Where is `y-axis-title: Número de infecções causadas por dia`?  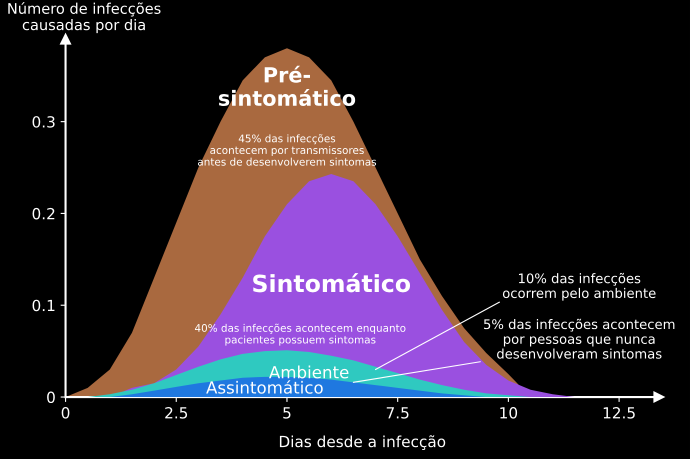
y-axis-title: Número de infecções causadas por dia is located at coordinates (84, 18).